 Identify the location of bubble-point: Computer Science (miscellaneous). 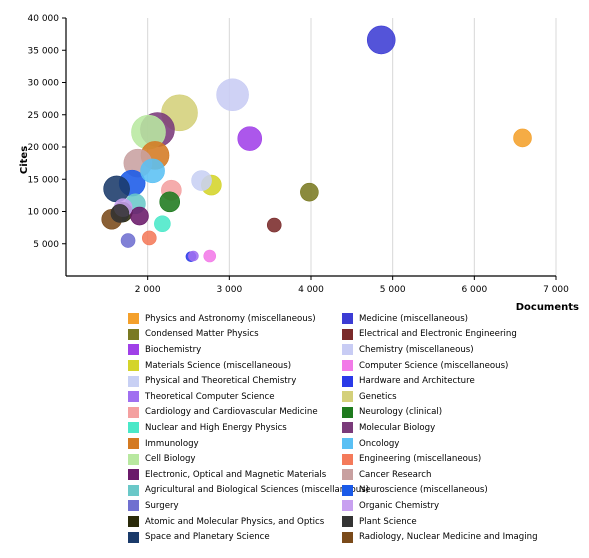
(210, 256).